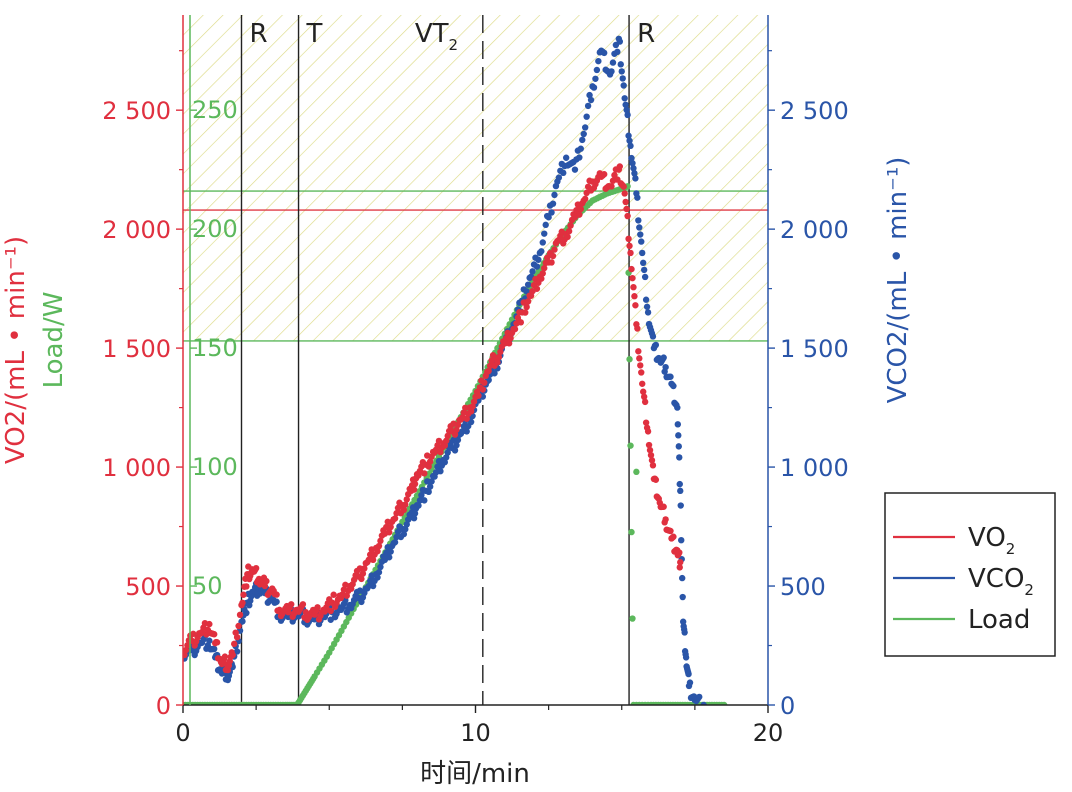 This screenshot has height=792, width=1072. What do you see at coordinates (215, 2) in the screenshot?
I see `load-tick-label: 300` at bounding box center [215, 2].